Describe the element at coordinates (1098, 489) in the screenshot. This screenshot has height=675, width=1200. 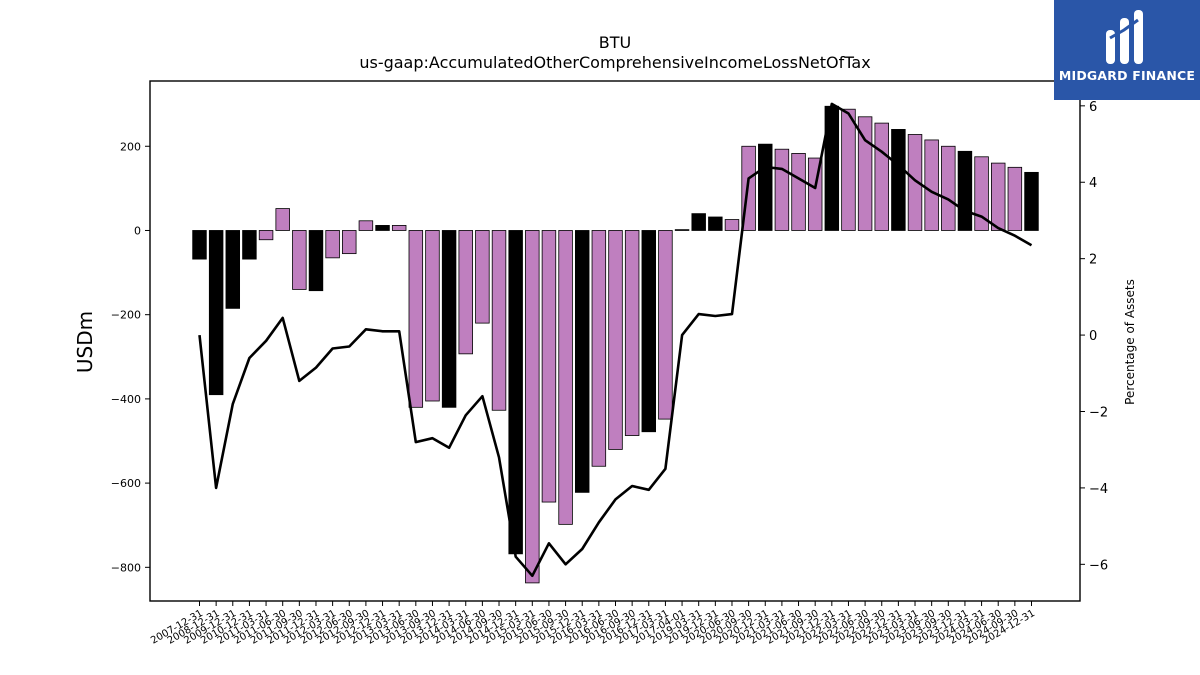
I see `y2-tick-label: −4` at that location.